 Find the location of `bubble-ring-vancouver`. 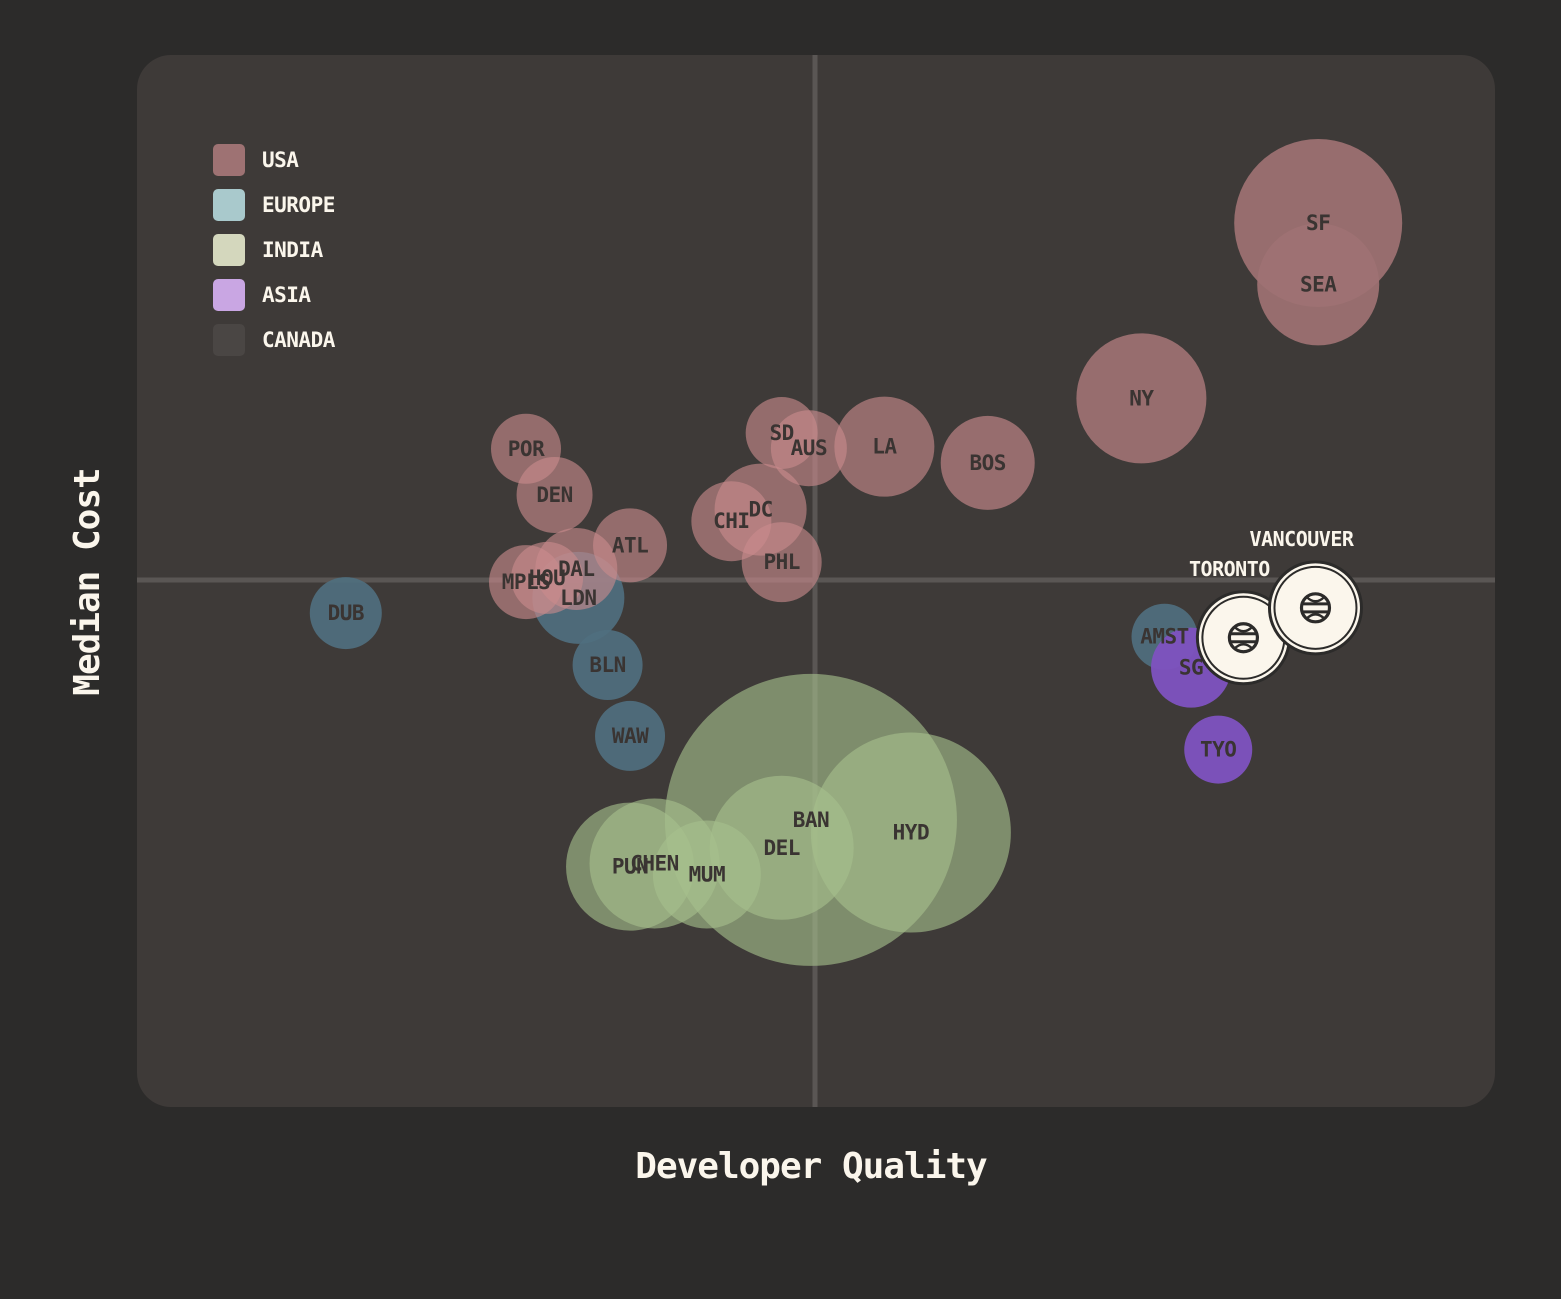

bubble-ring-vancouver is located at coordinates (1315, 607).